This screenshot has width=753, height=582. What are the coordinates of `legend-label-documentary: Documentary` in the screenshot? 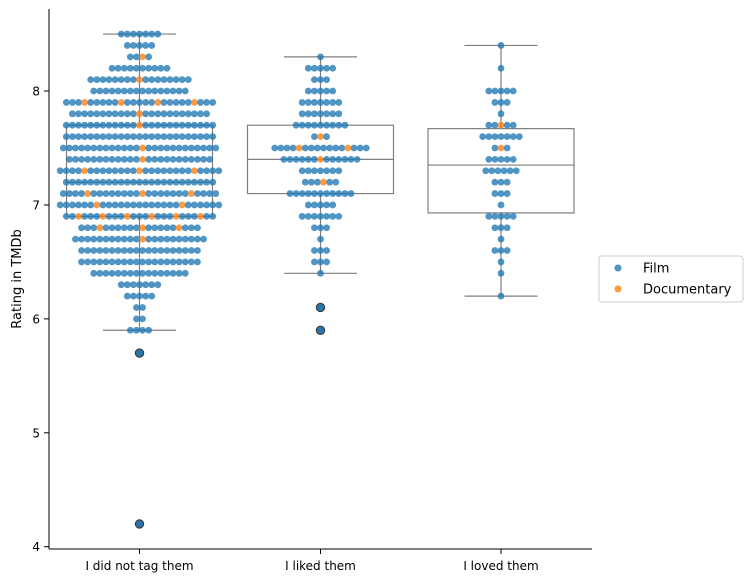 It's located at (687, 290).